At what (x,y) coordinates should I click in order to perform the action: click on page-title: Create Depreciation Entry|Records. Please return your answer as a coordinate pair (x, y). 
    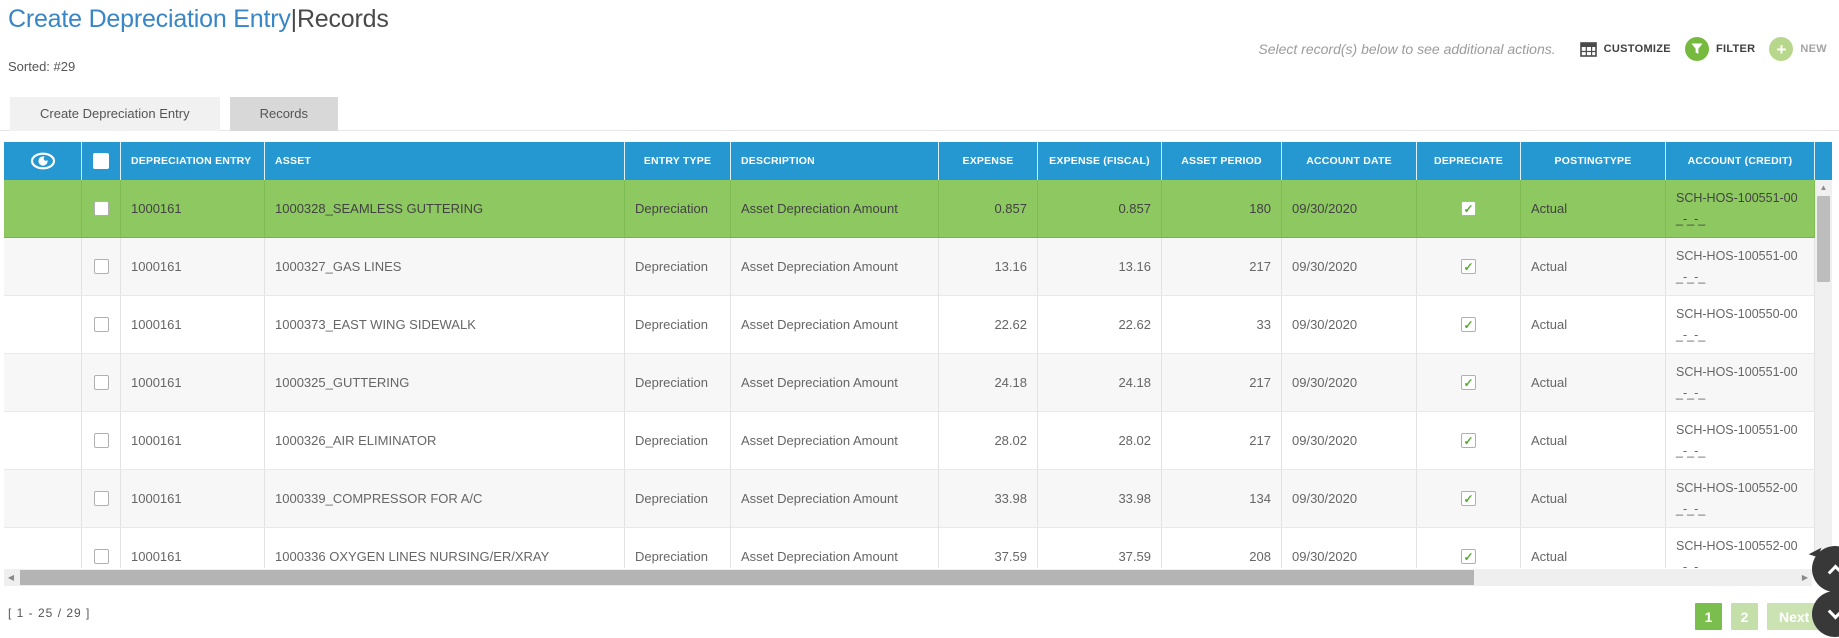
    Looking at the image, I should click on (198, 19).